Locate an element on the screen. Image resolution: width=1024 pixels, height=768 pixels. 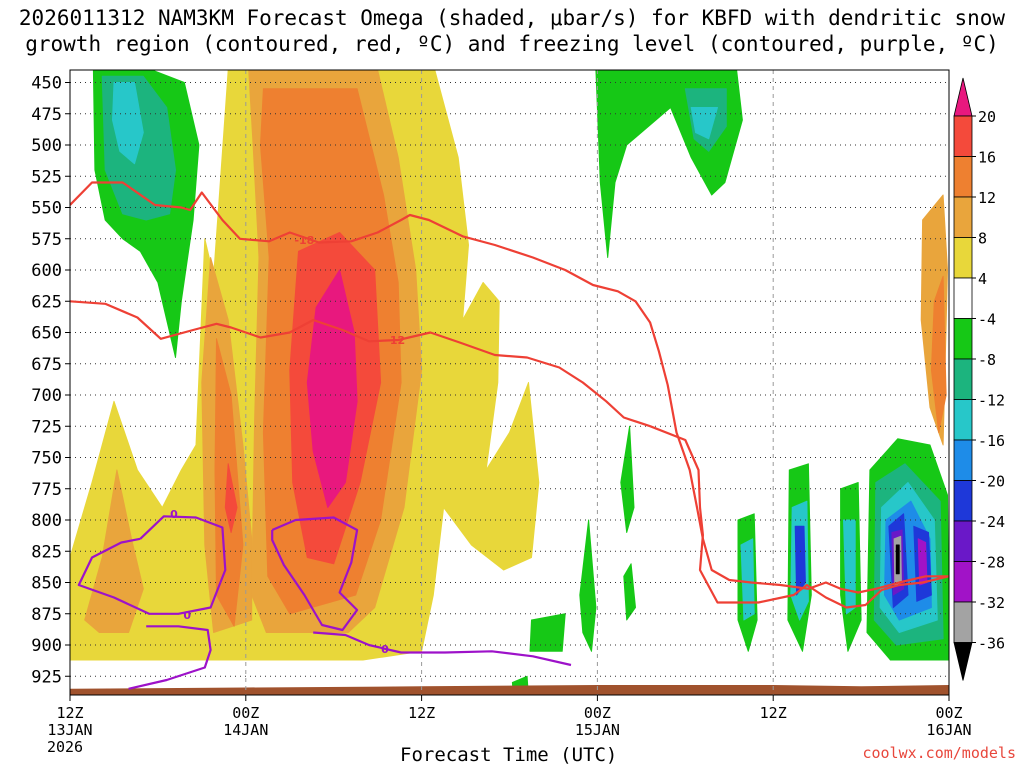
colorbar-label-8: -16 is located at coordinates (991, 441).